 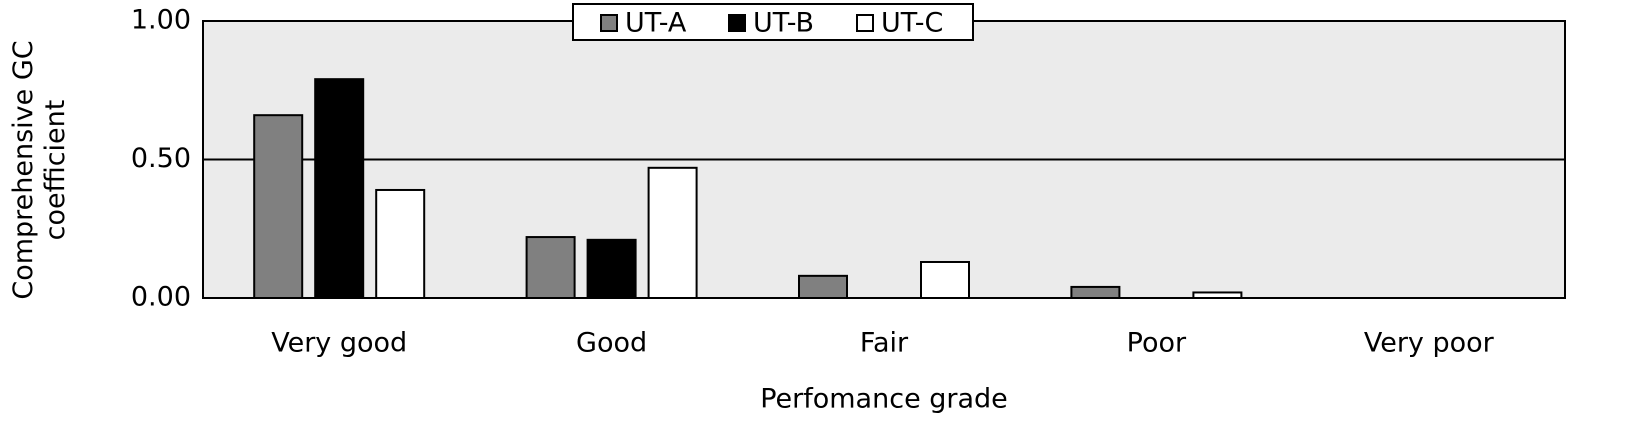 I want to click on x-tick-label: Poor, so click(x=1157, y=343).